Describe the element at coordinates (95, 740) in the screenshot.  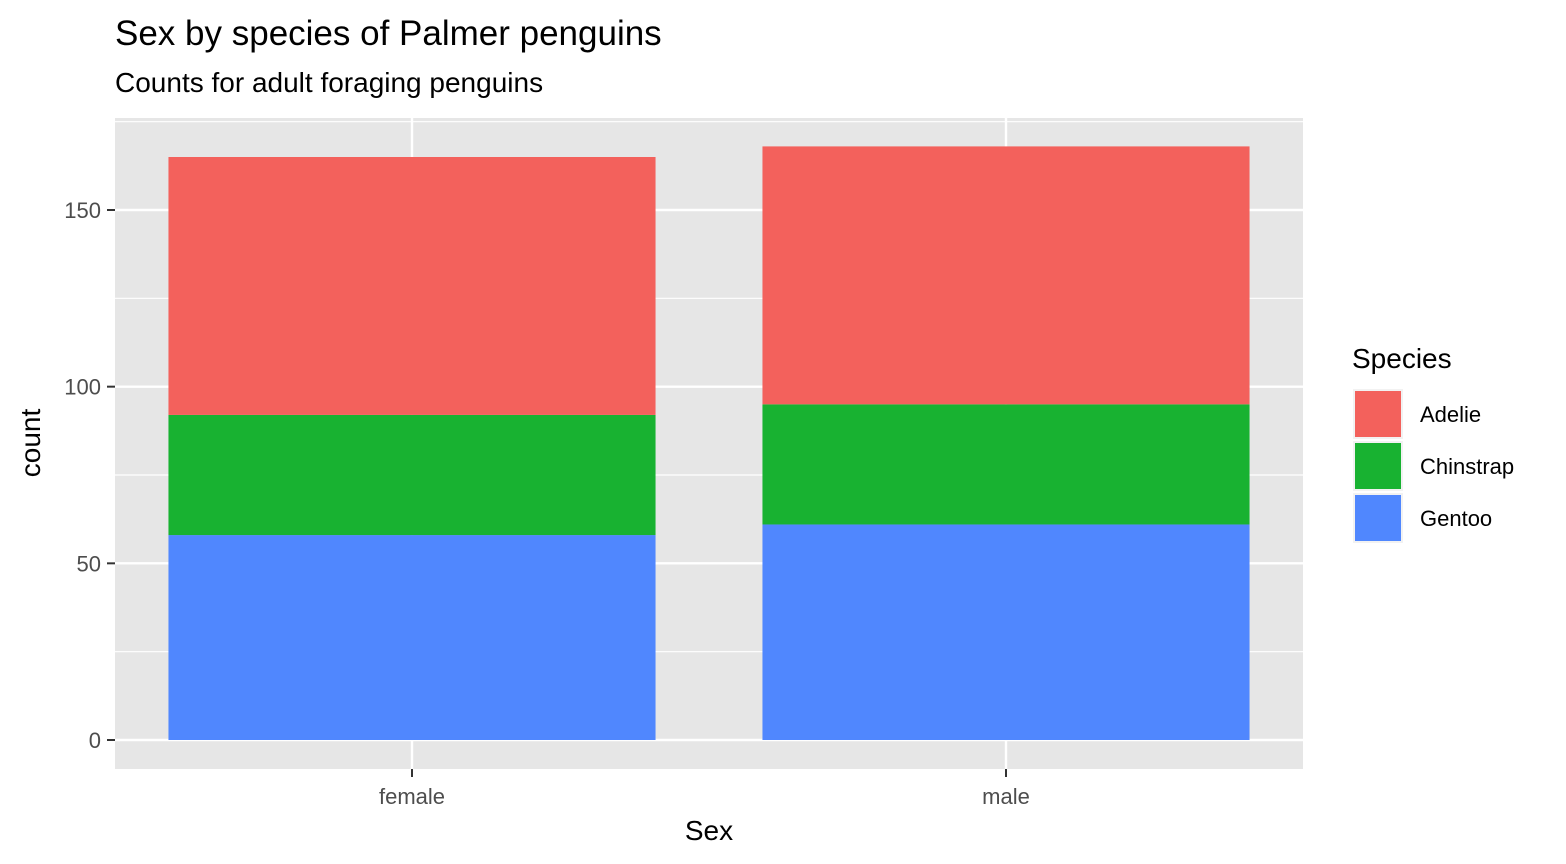
I see `y-tick-label: 0` at that location.